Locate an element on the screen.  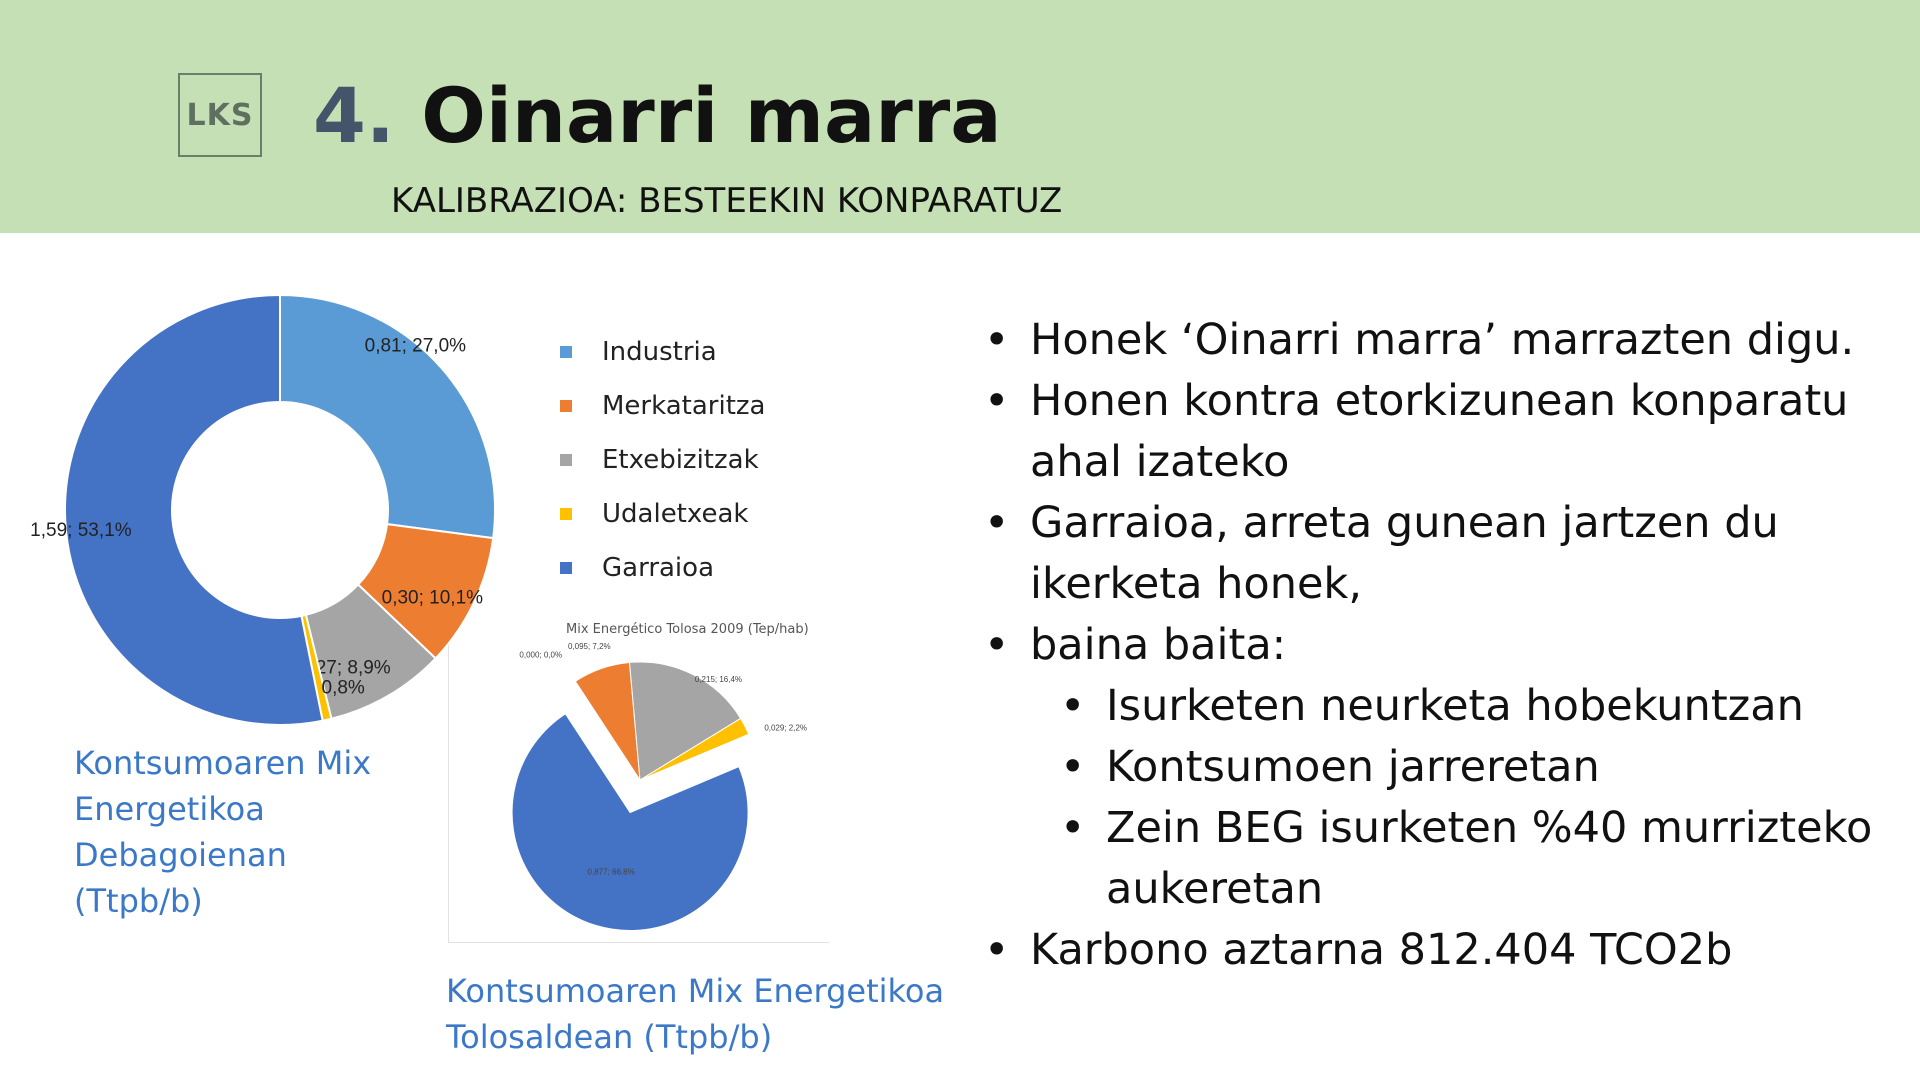
pie-chart-title: Mix Energético Tolosa 2009 (Tep/hab) is located at coordinates (687, 629).